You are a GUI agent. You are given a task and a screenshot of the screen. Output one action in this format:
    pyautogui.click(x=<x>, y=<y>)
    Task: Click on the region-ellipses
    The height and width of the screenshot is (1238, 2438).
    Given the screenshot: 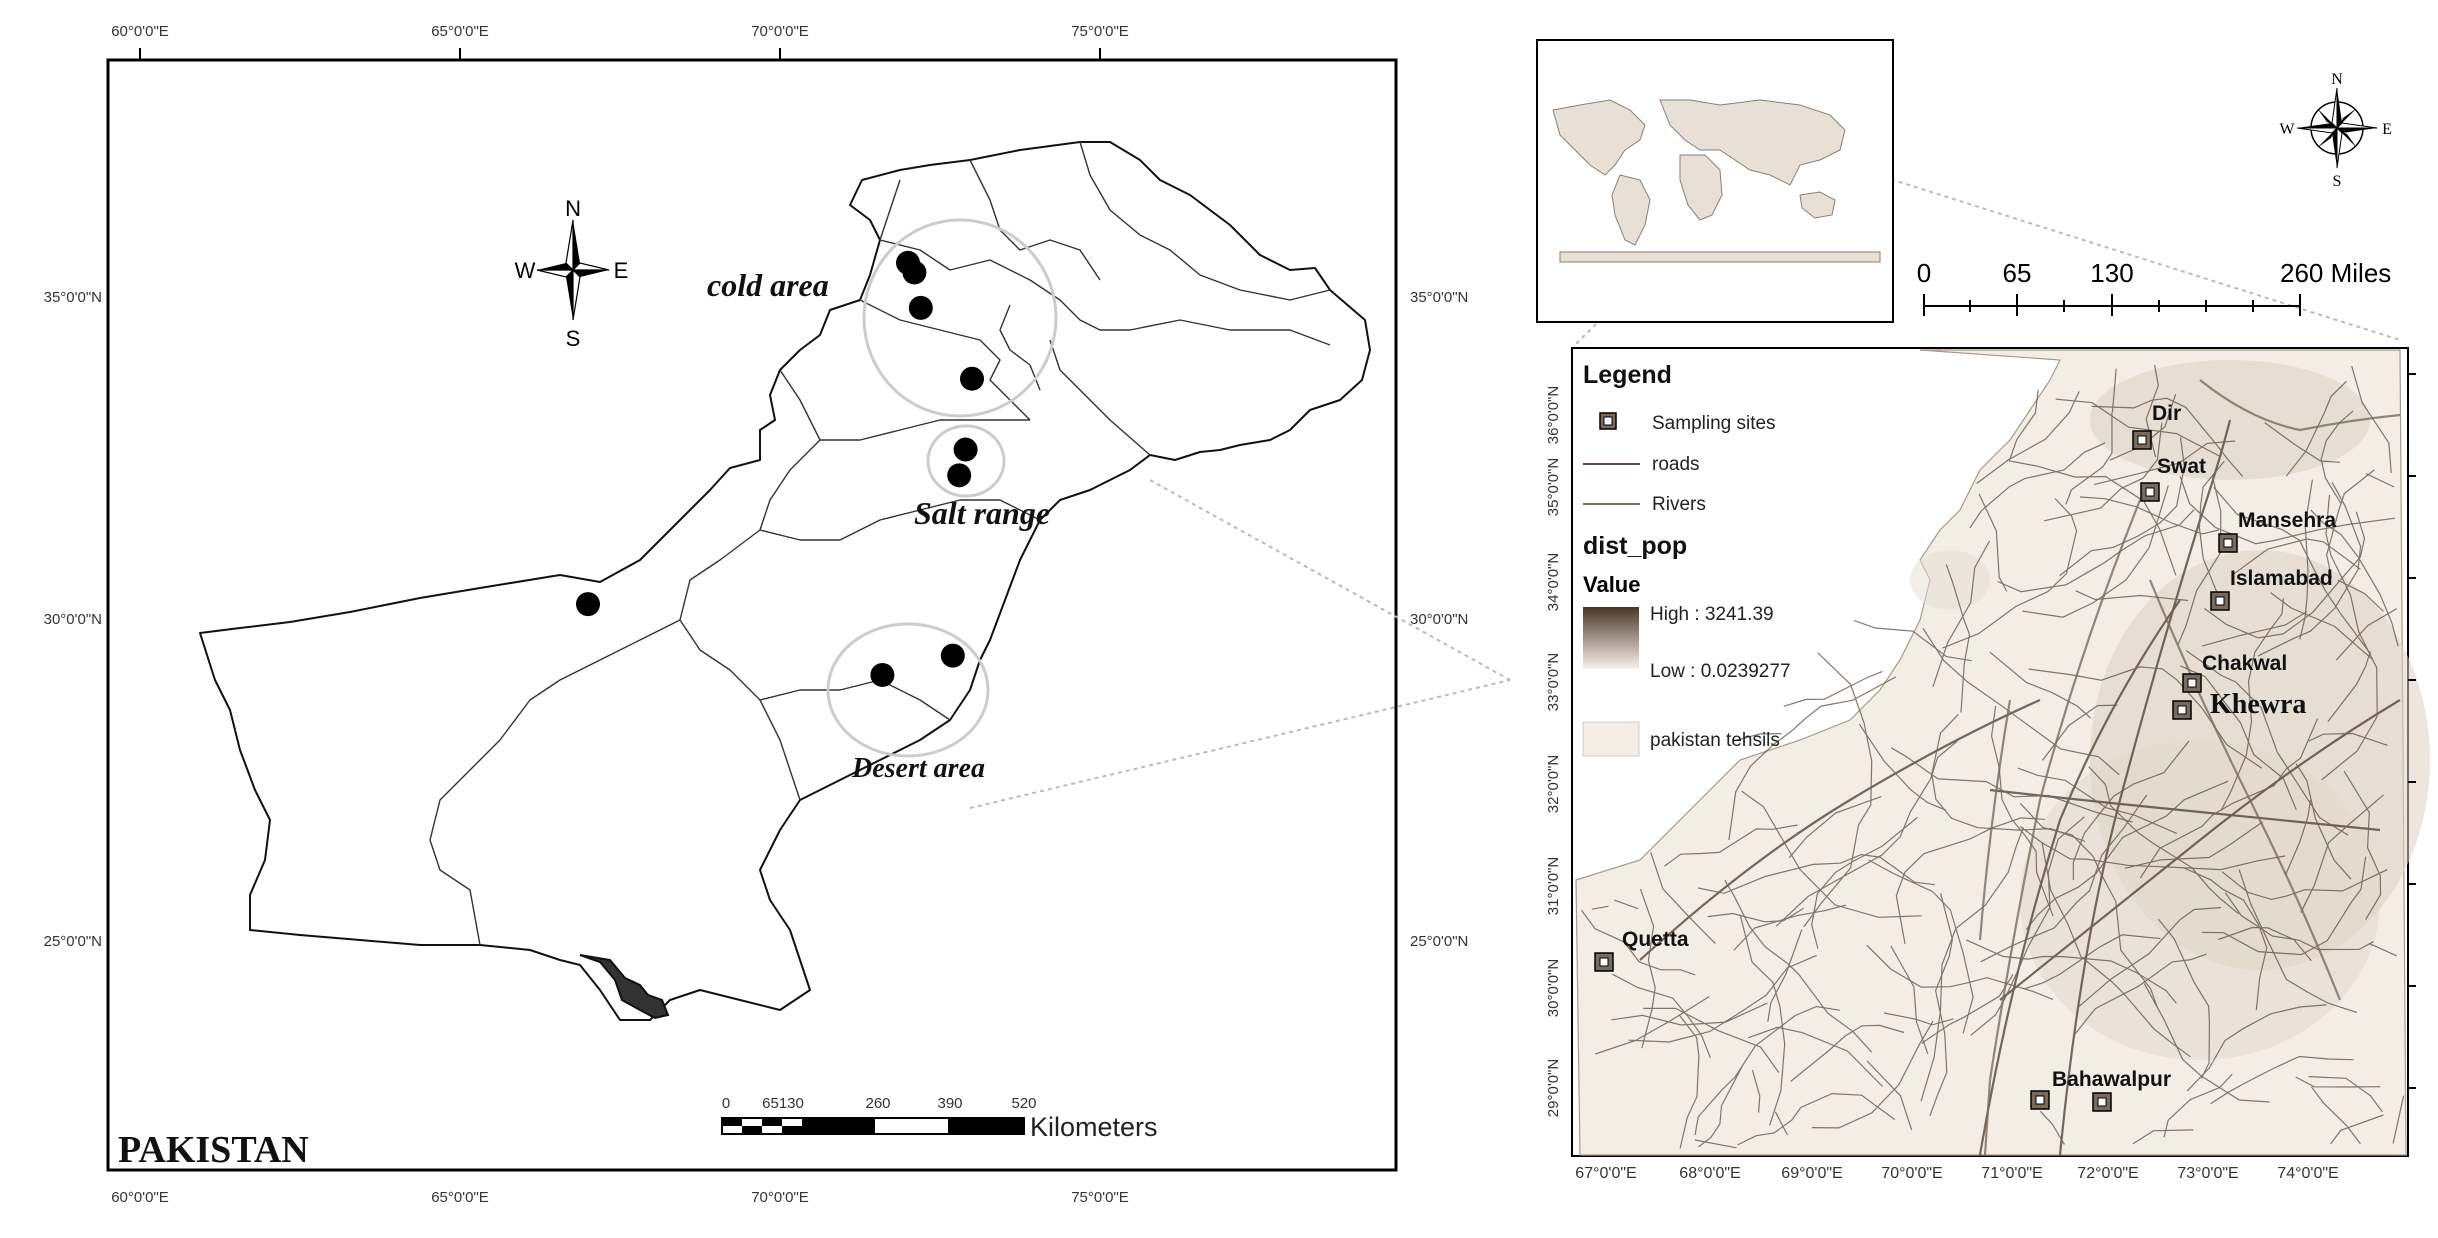 What is the action you would take?
    pyautogui.click(x=942, y=488)
    